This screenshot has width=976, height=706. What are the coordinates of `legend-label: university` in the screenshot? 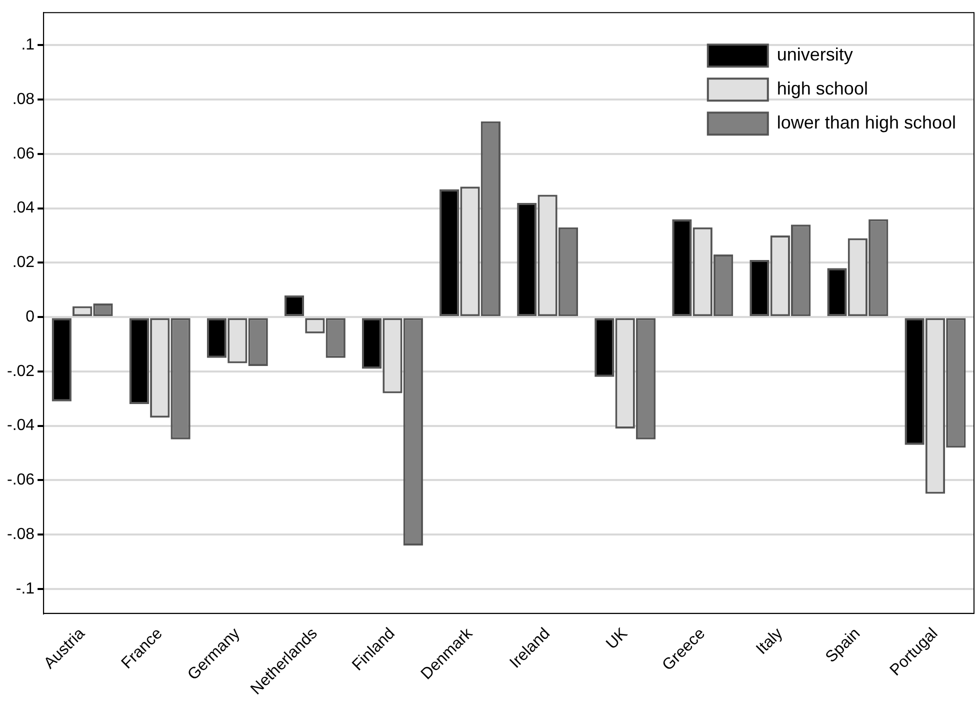 It's located at (814, 54).